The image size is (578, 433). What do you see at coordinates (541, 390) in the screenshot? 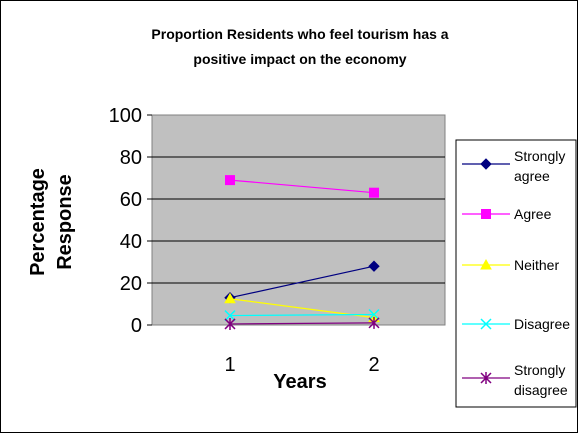
I see `legend-label: disagree` at bounding box center [541, 390].